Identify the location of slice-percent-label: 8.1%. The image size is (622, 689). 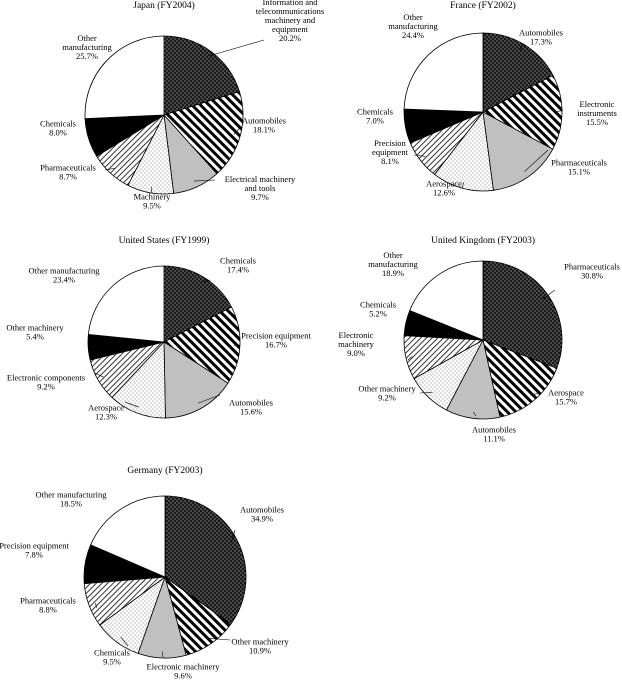
(390, 161).